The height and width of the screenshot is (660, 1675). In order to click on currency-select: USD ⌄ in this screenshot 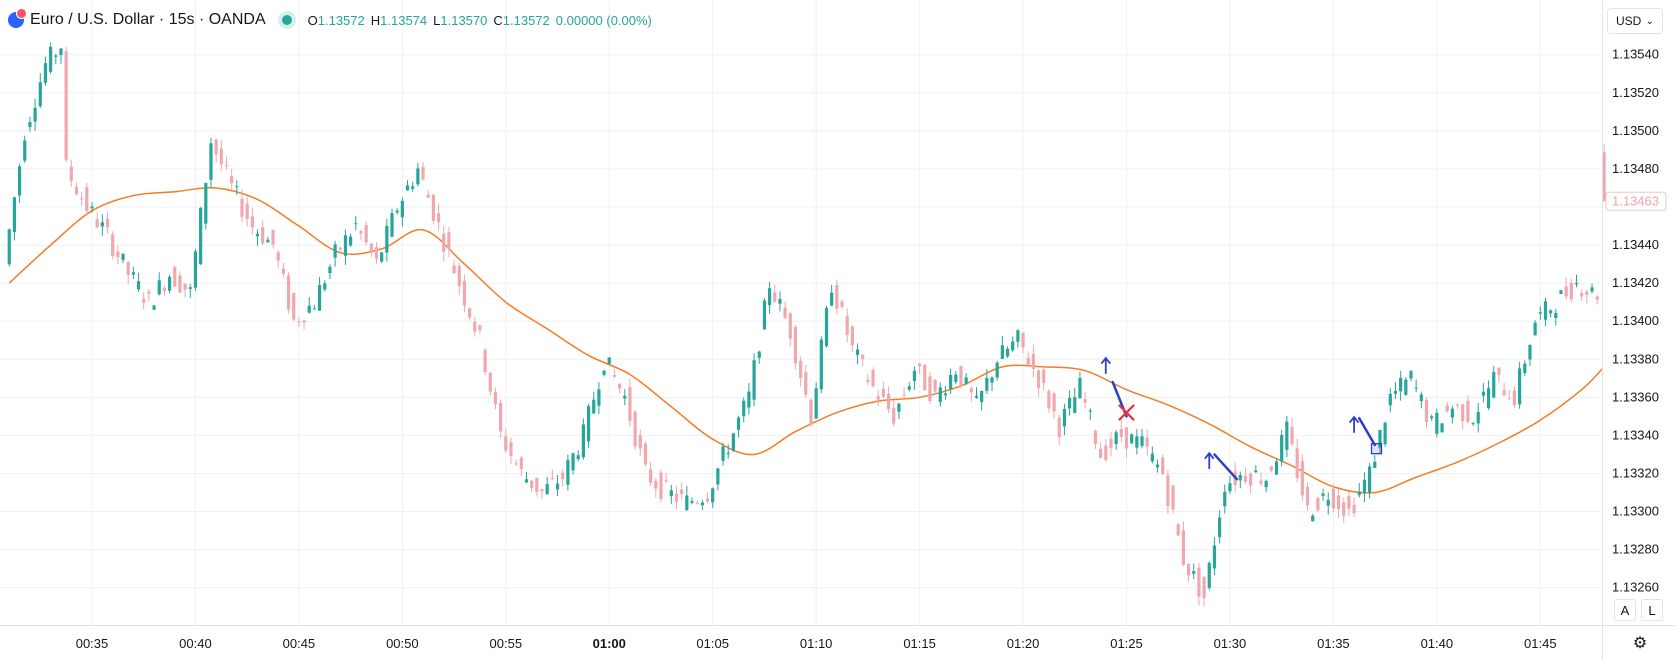, I will do `click(1635, 21)`.